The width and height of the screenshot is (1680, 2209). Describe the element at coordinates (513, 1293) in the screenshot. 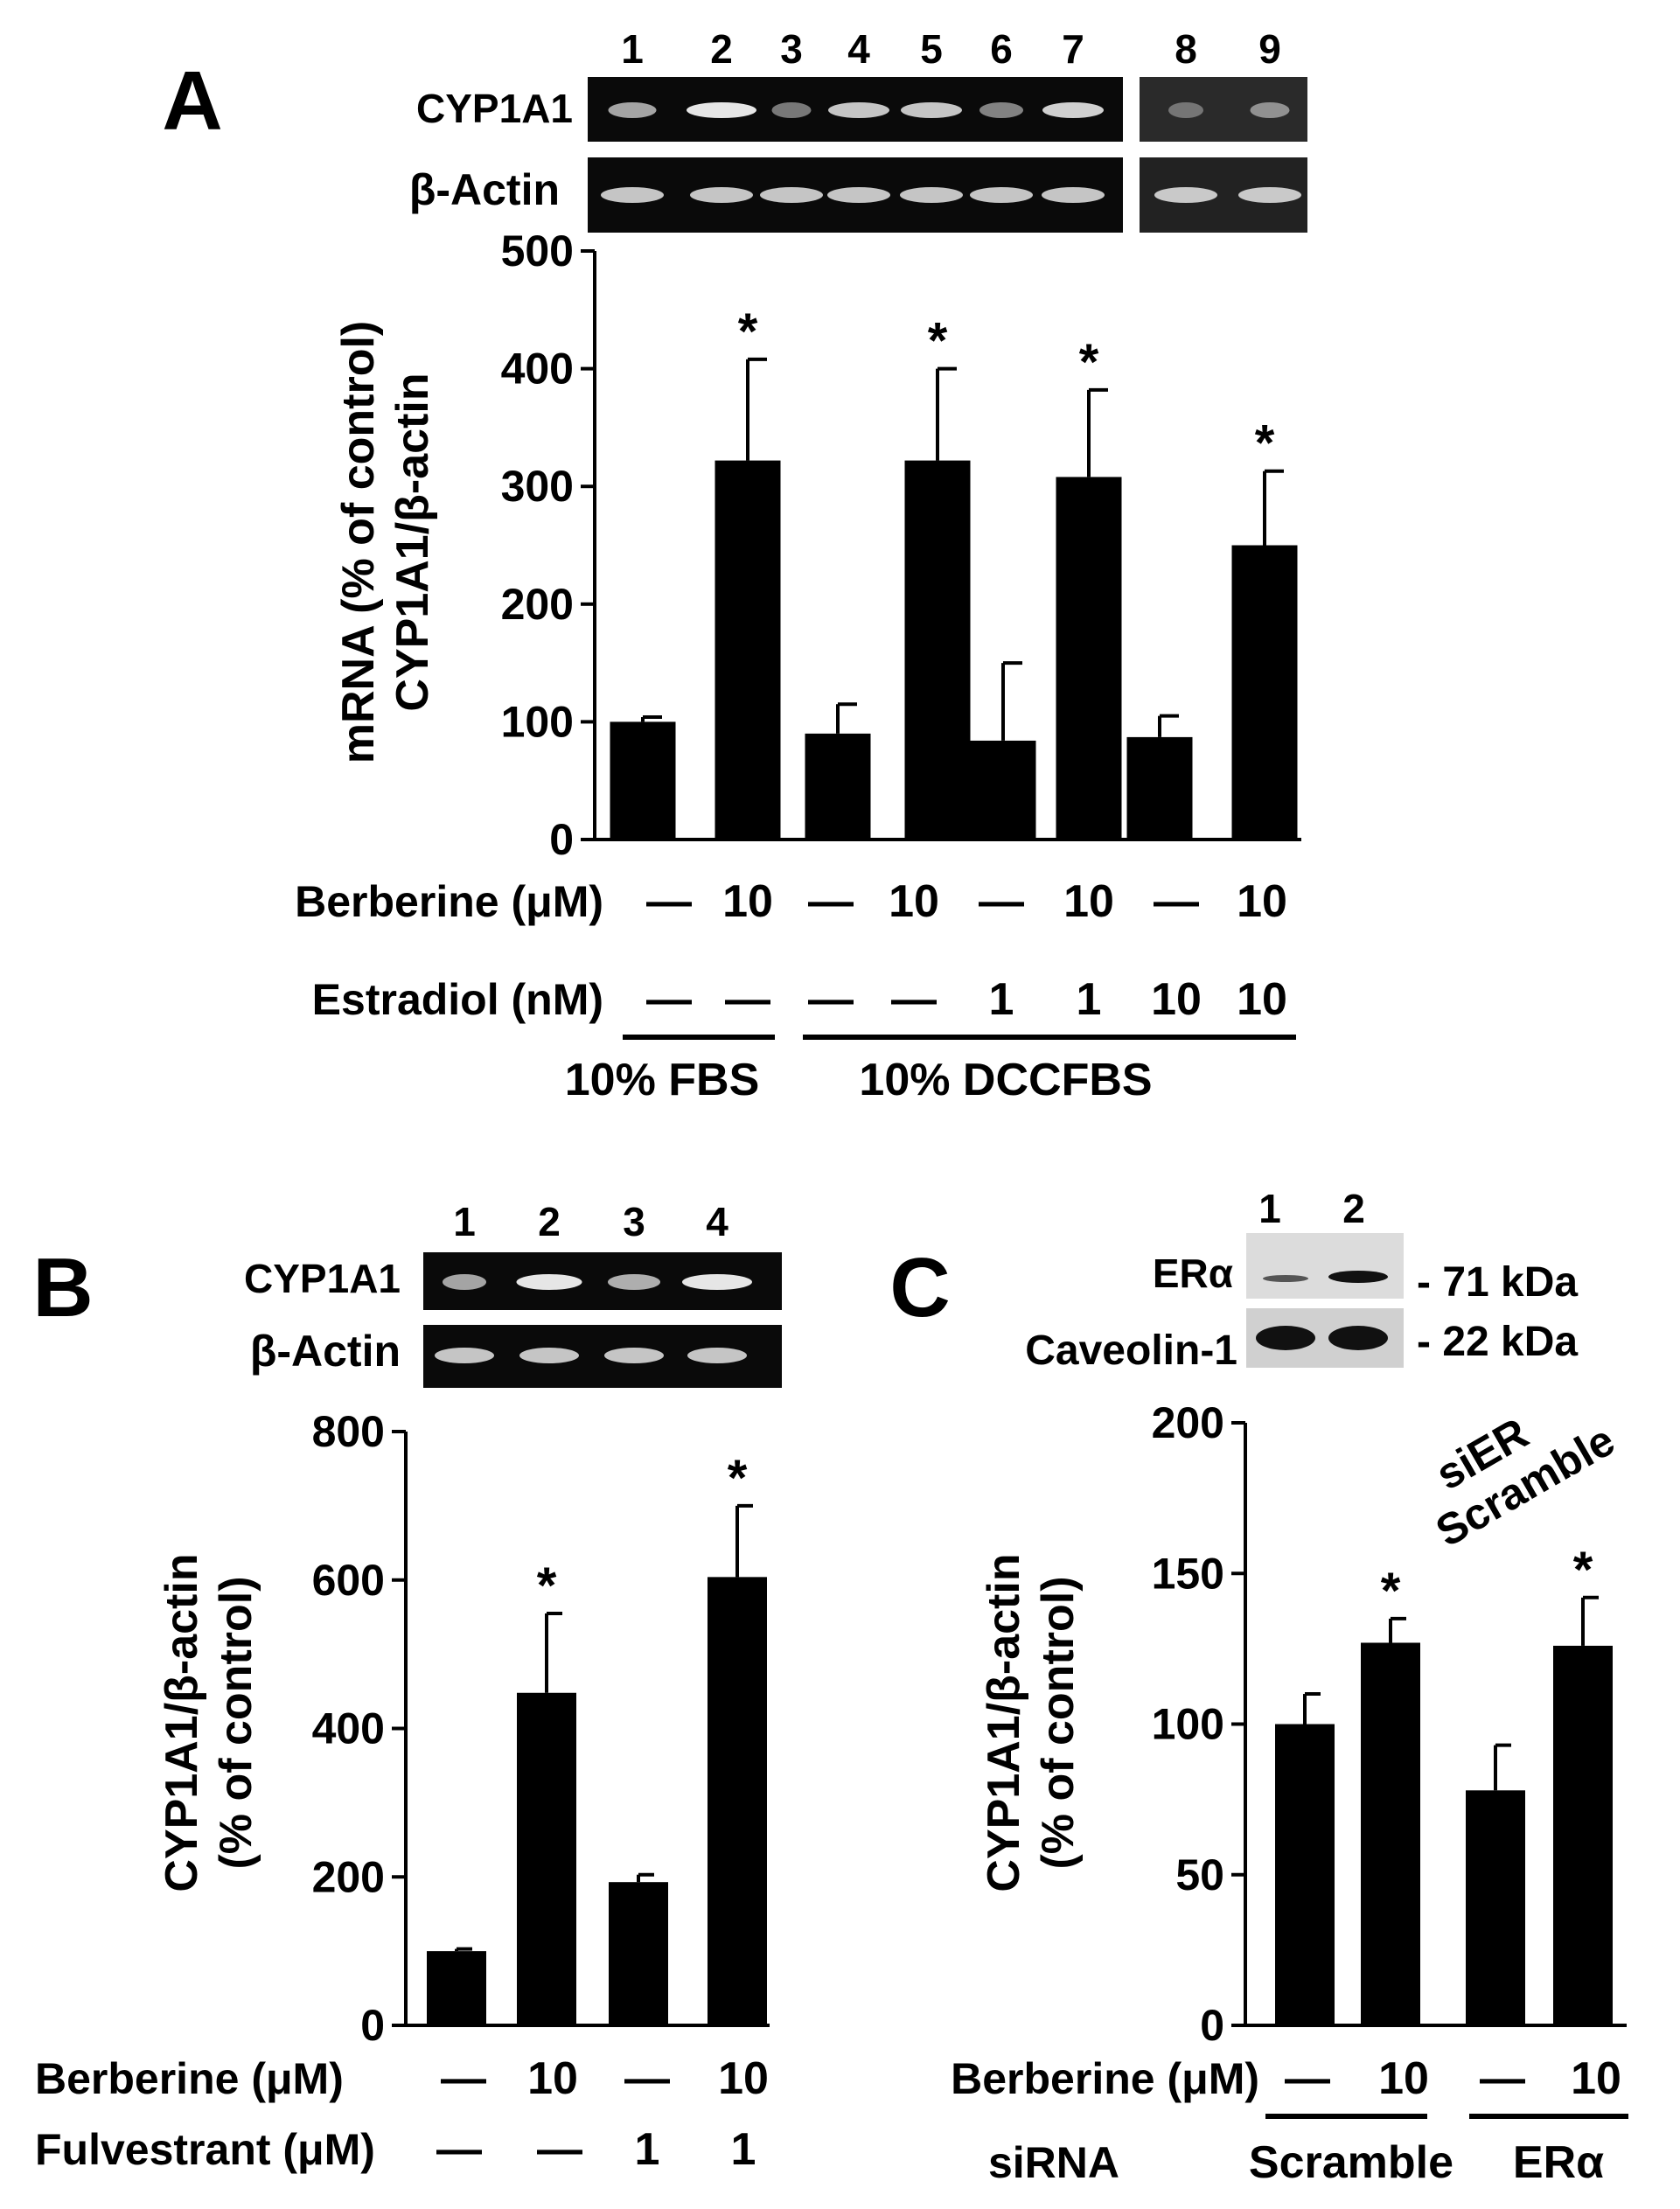

I see `gel-panel-b: 1 2 3 4 CYP1A1 β-Actin` at that location.